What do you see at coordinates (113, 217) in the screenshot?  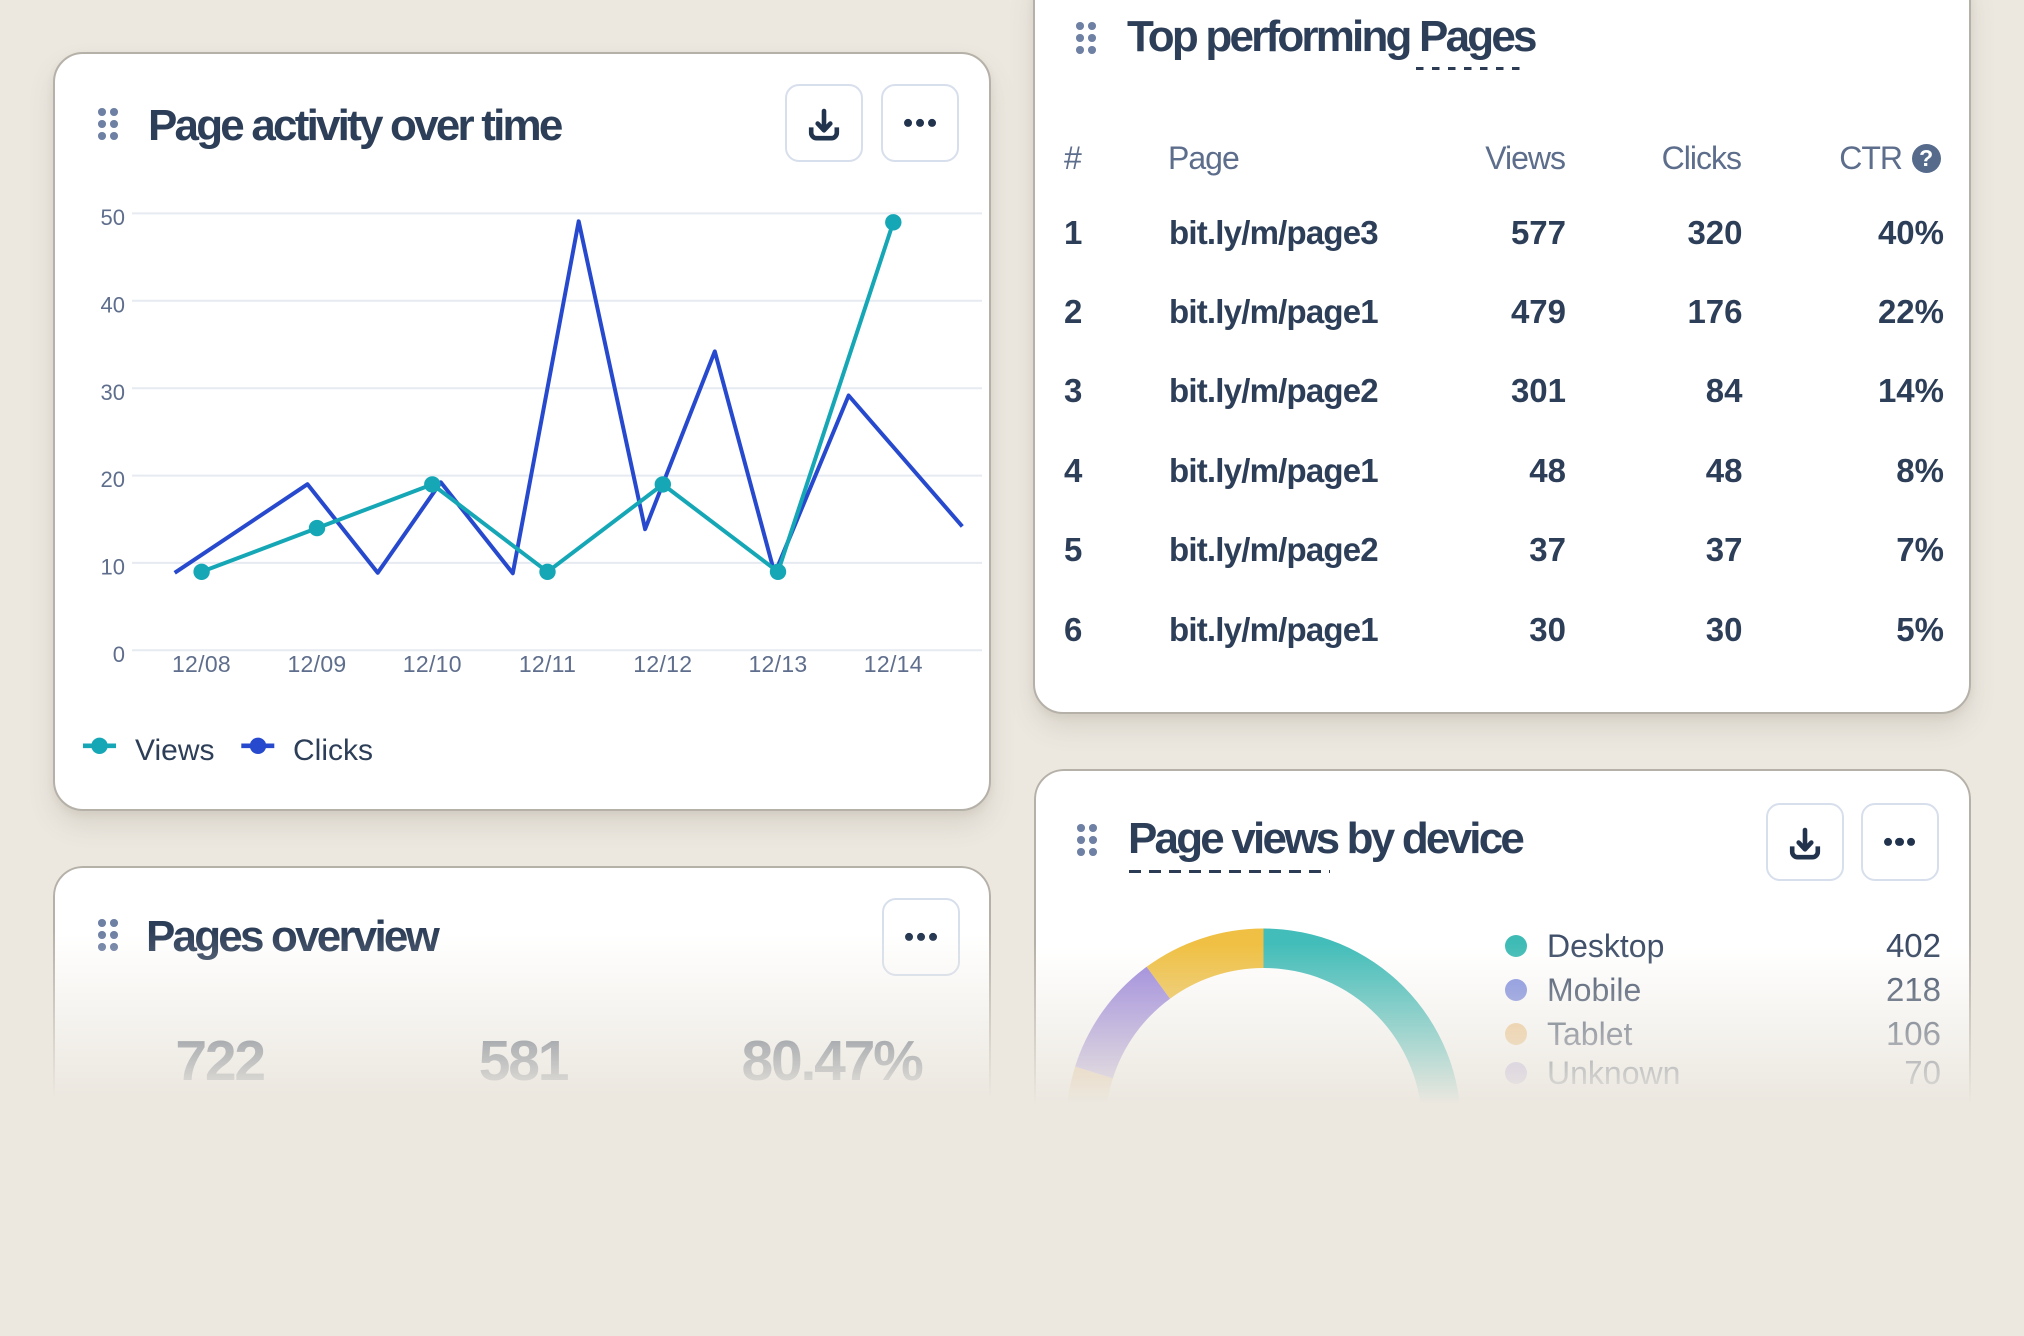 I see `svg-text: 50` at bounding box center [113, 217].